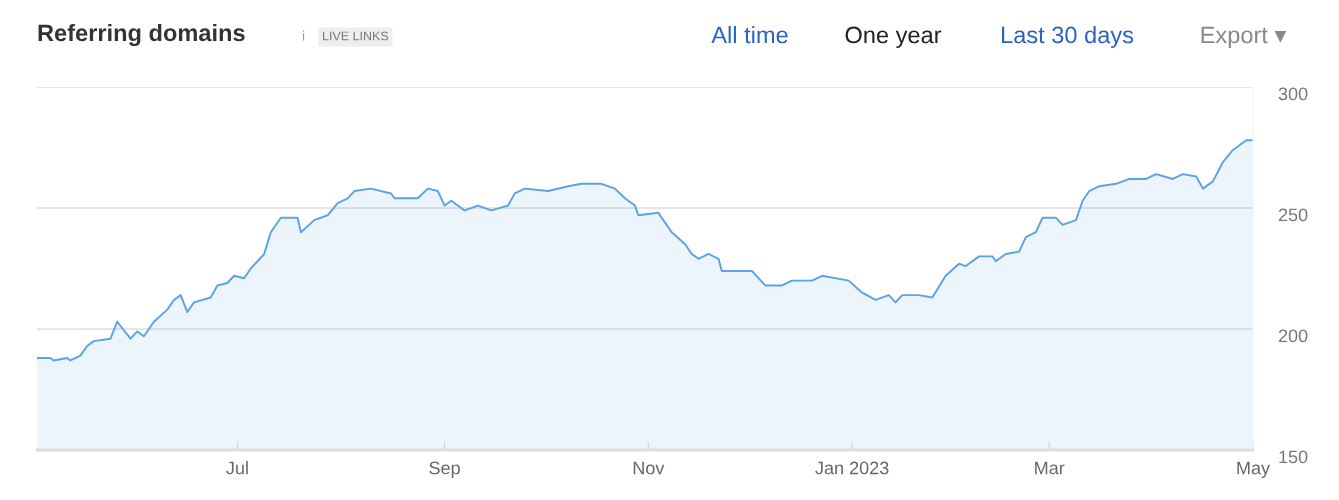 This screenshot has height=500, width=1339. What do you see at coordinates (141, 35) in the screenshot?
I see `chart-title: Referring domains` at bounding box center [141, 35].